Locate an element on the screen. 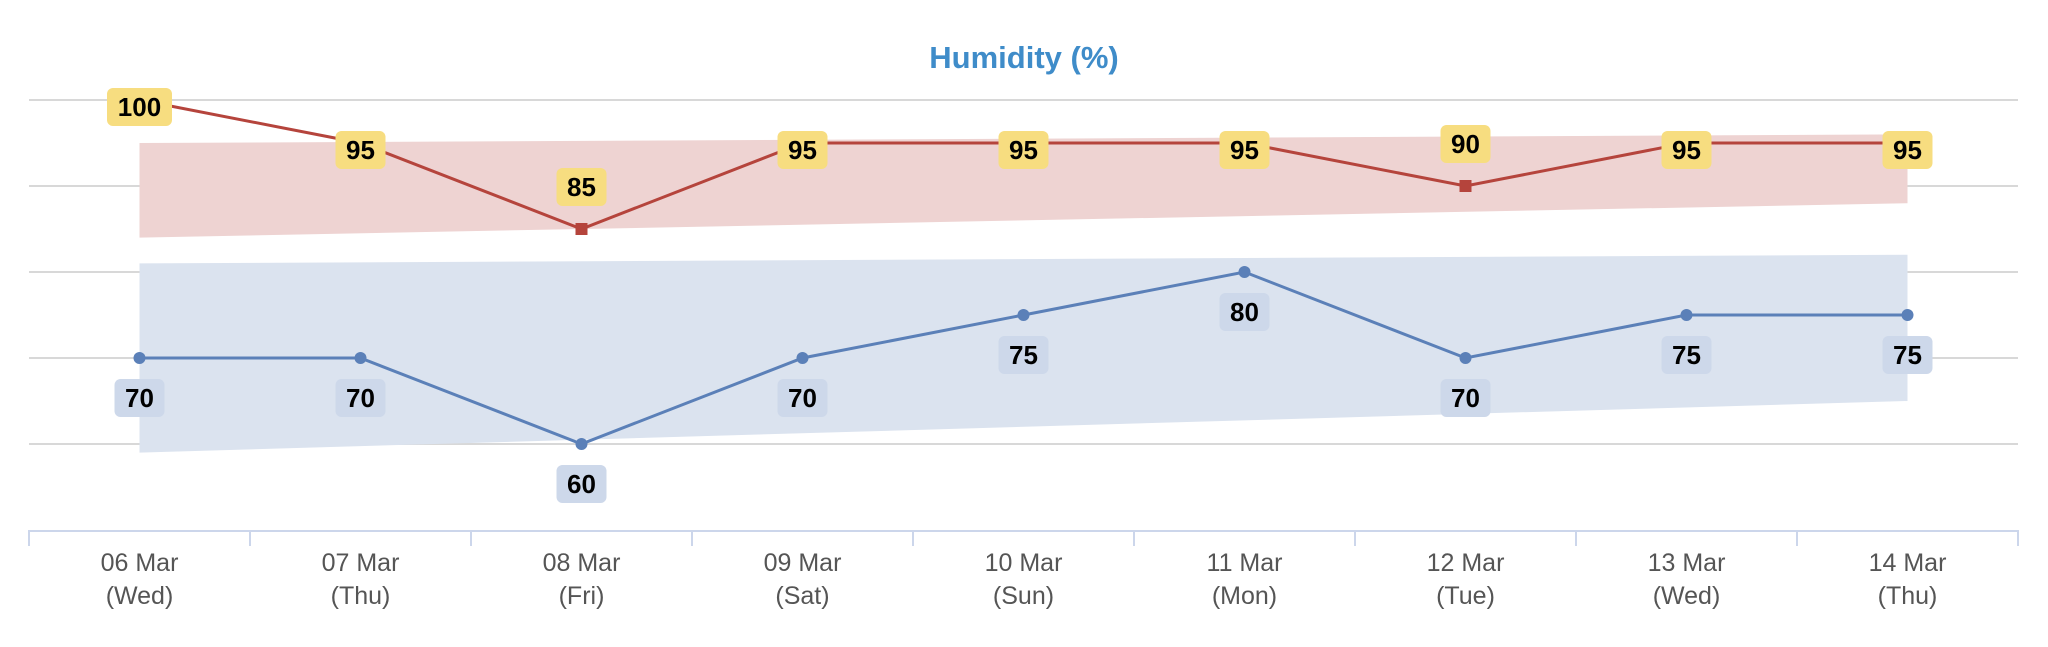  data-label: 60 is located at coordinates (581, 484).